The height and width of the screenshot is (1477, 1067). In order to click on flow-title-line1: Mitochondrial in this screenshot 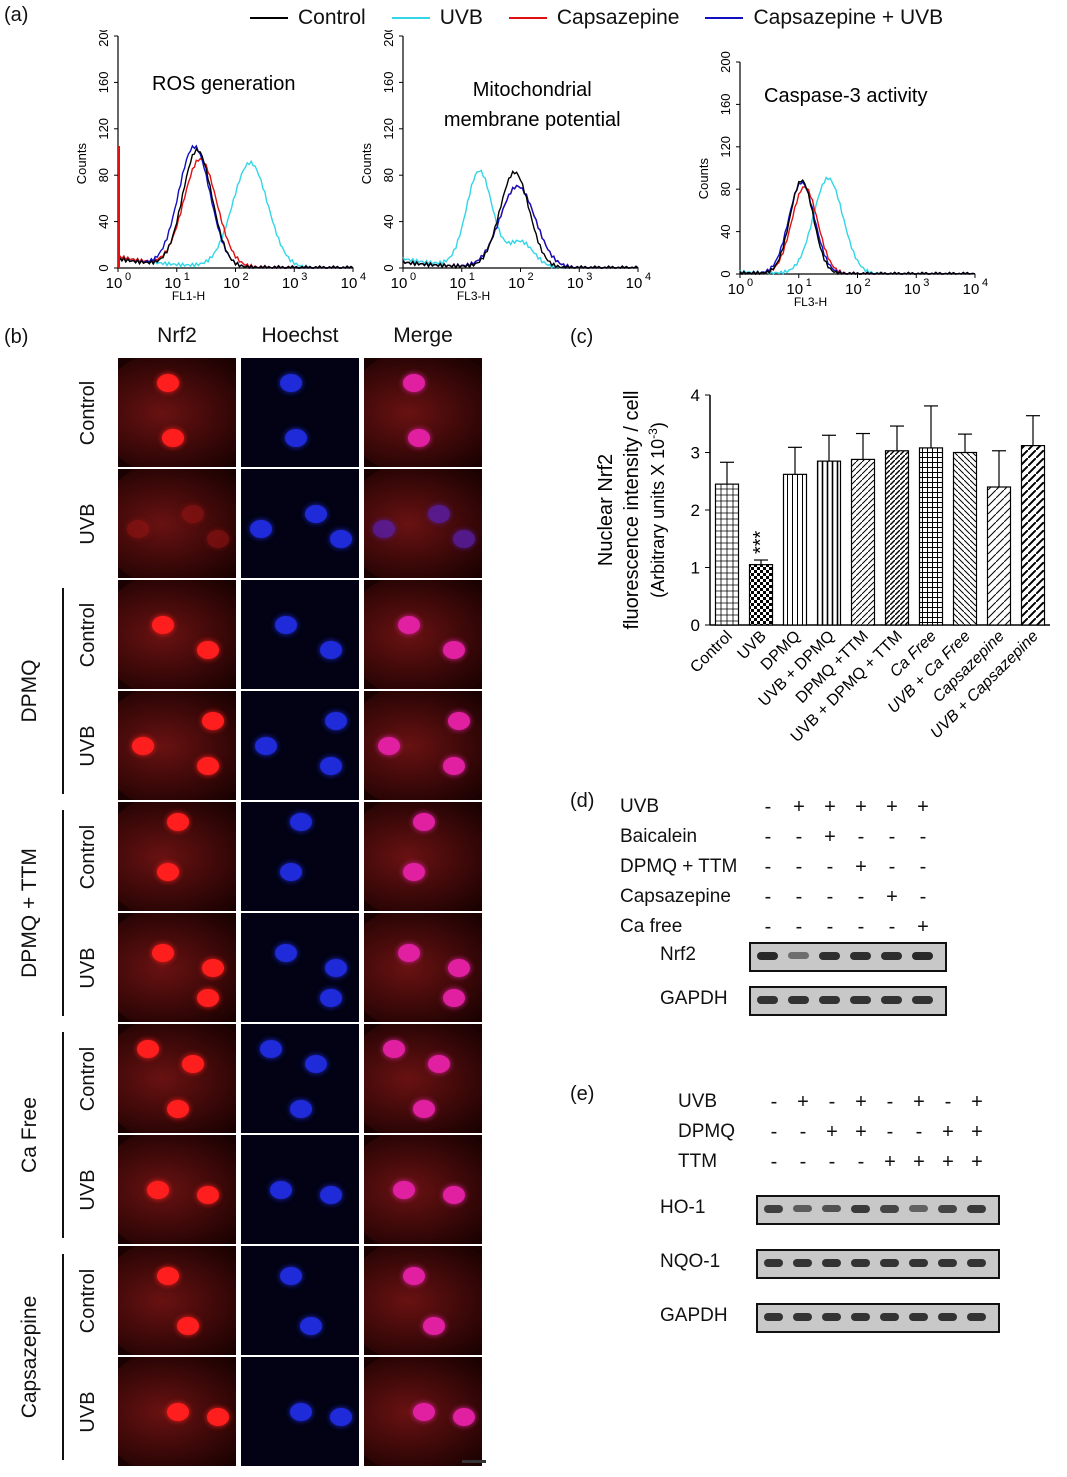, I will do `click(532, 90)`.